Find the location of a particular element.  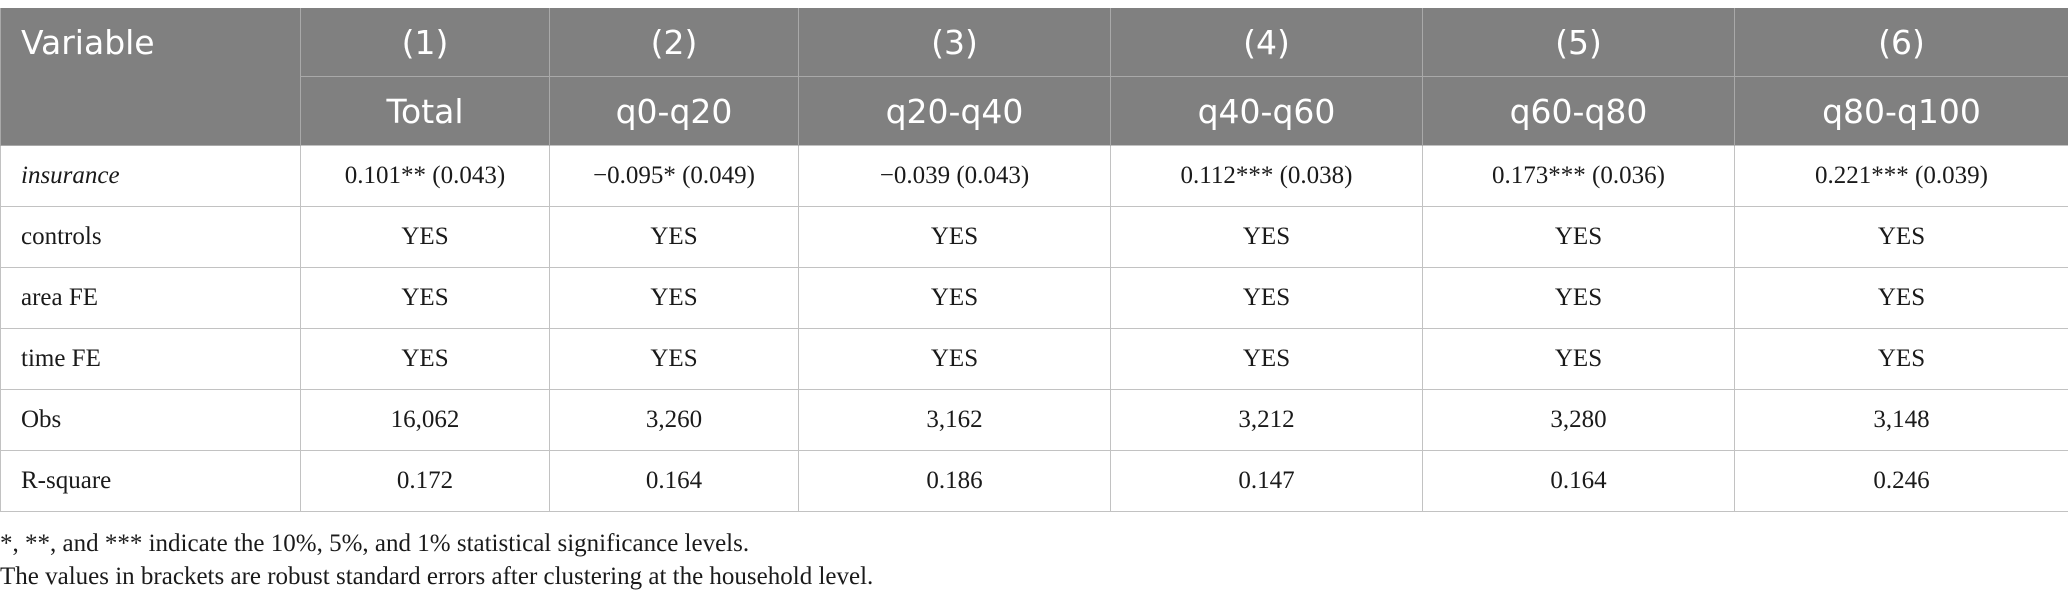

column-number: (5) is located at coordinates (1578, 42).